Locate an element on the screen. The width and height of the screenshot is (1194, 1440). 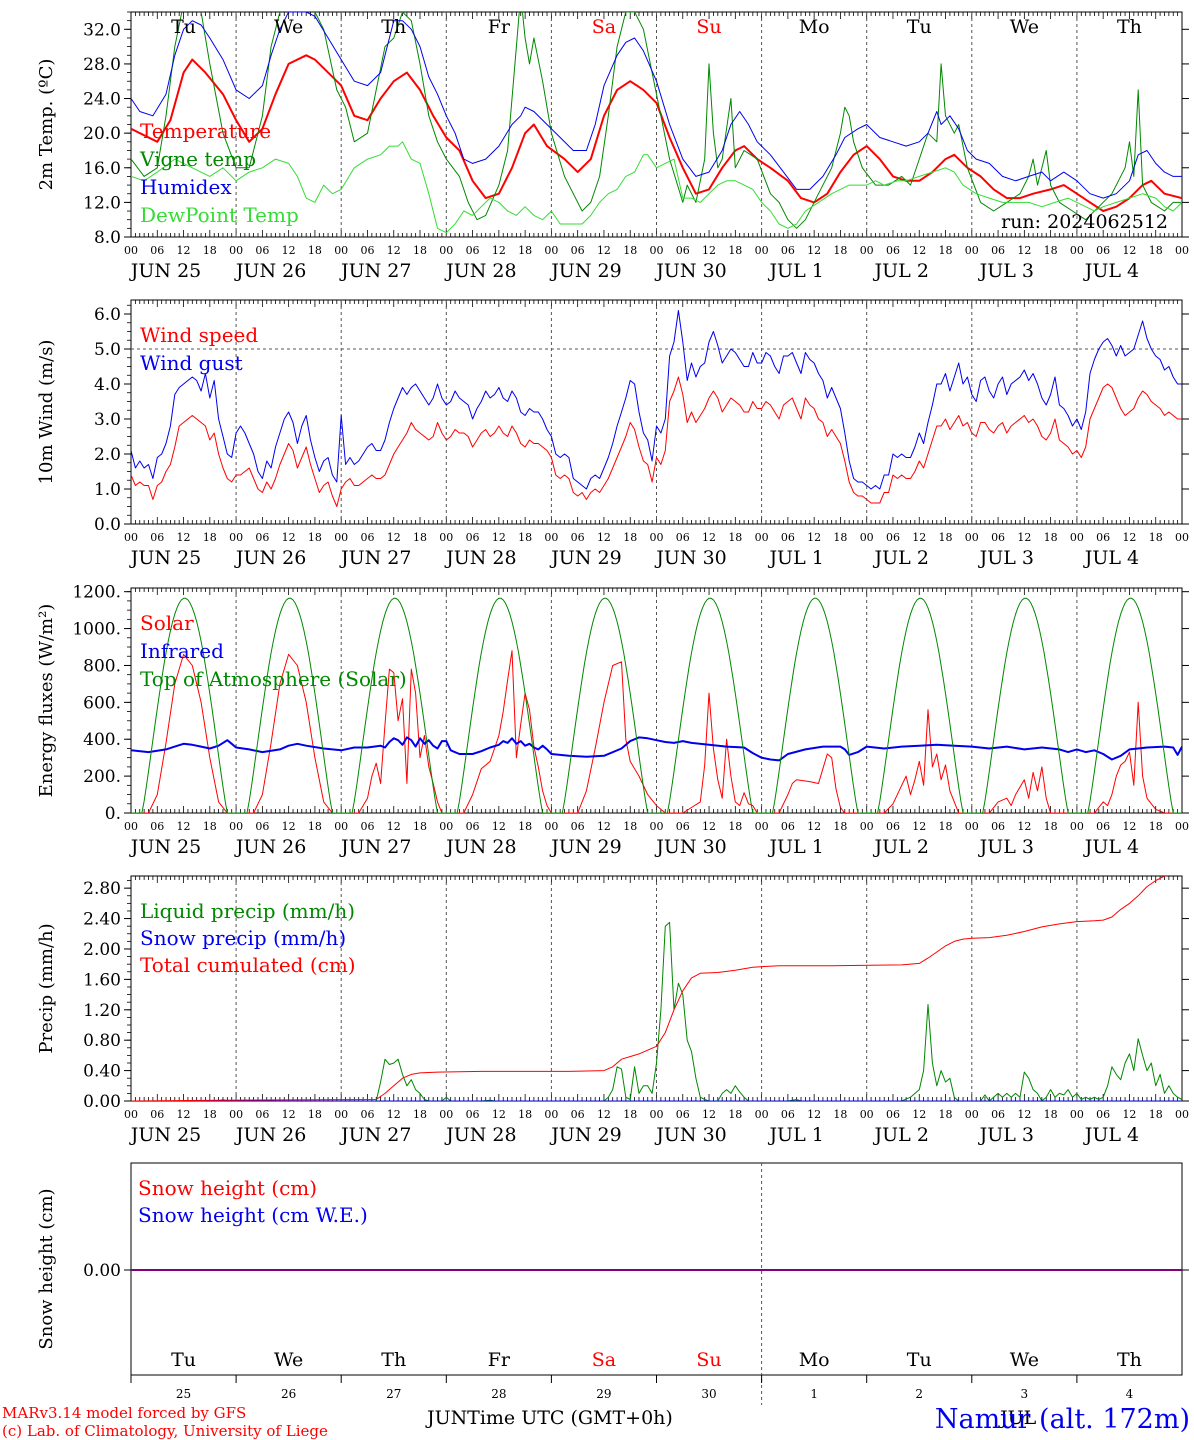
legend-entry: Wind speed is located at coordinates (199, 335).